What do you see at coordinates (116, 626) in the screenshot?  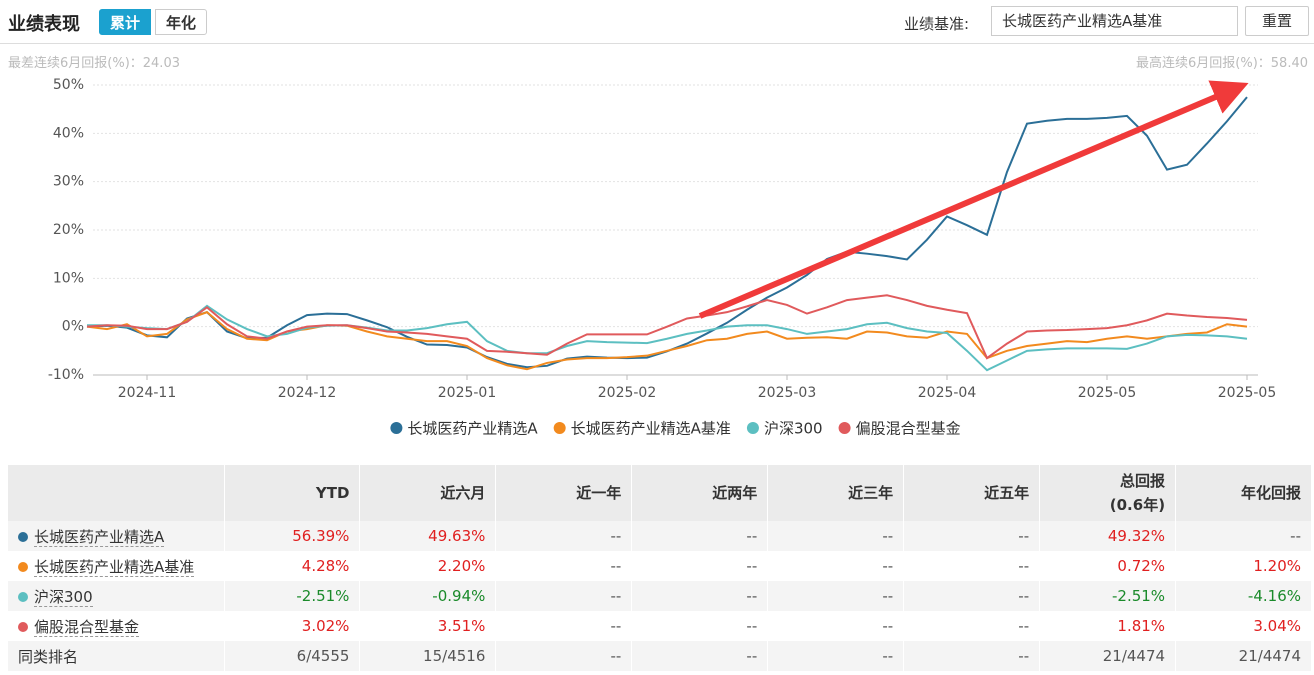 I see `row-name: 偏股混合型基金` at bounding box center [116, 626].